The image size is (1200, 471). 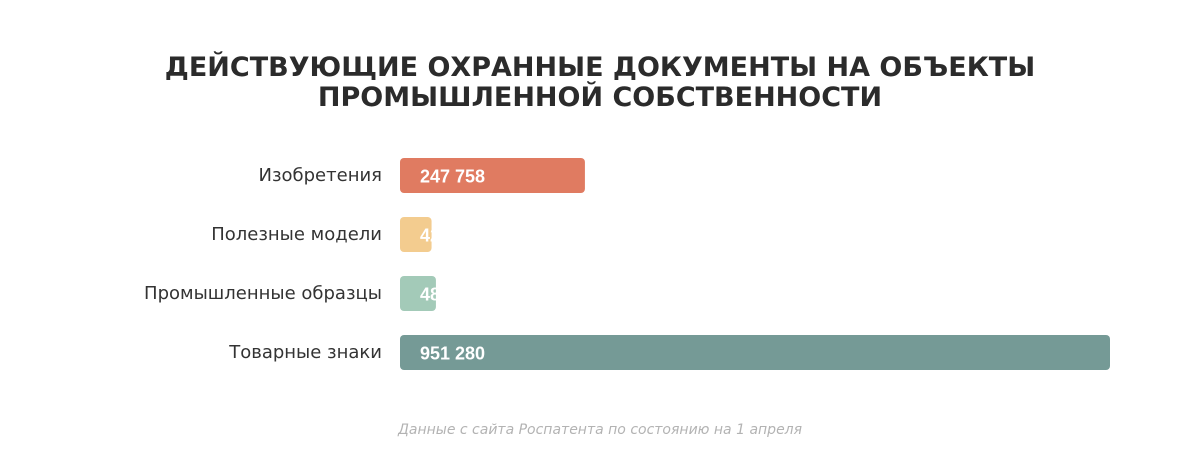 What do you see at coordinates (452, 177) in the screenshot?
I see `bar-value-label: 247 758` at bounding box center [452, 177].